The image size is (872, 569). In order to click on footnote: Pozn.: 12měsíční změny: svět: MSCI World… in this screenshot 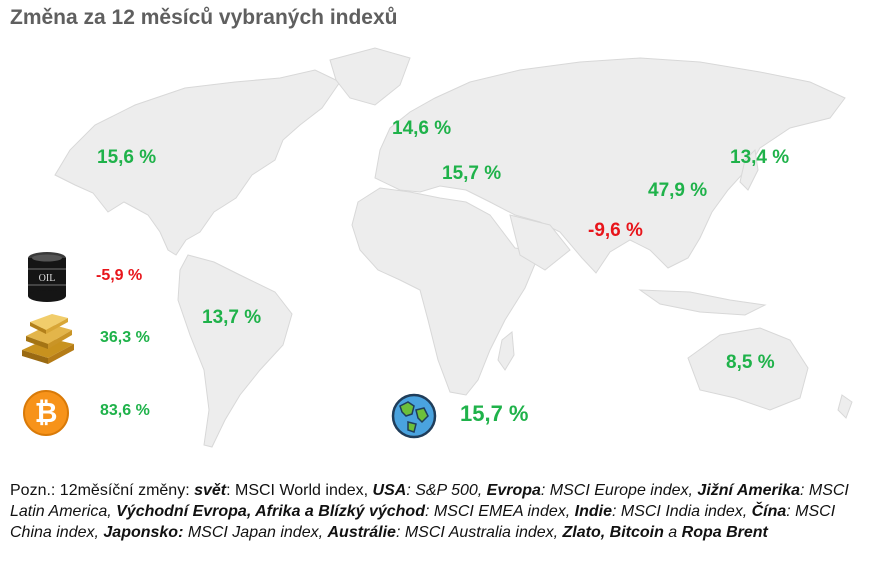, I will do `click(436, 511)`.